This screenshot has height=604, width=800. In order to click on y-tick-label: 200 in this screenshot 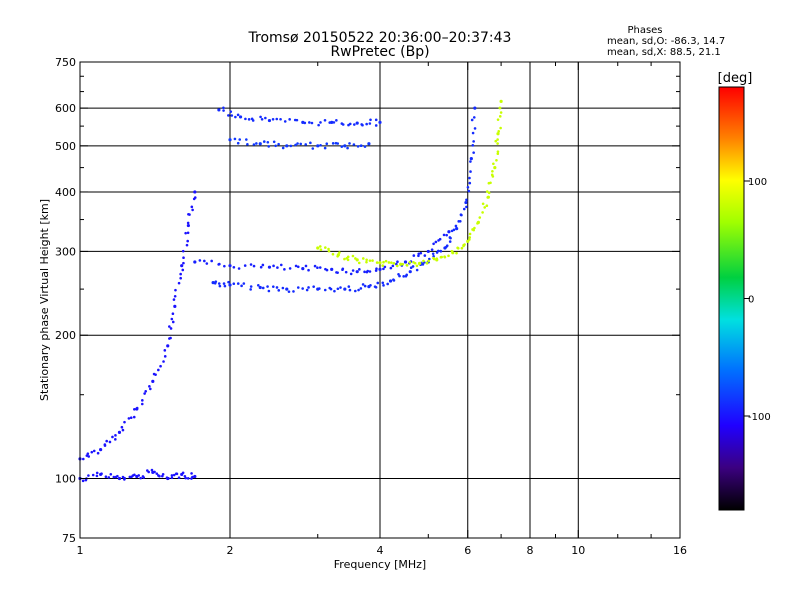, I will do `click(65, 335)`.